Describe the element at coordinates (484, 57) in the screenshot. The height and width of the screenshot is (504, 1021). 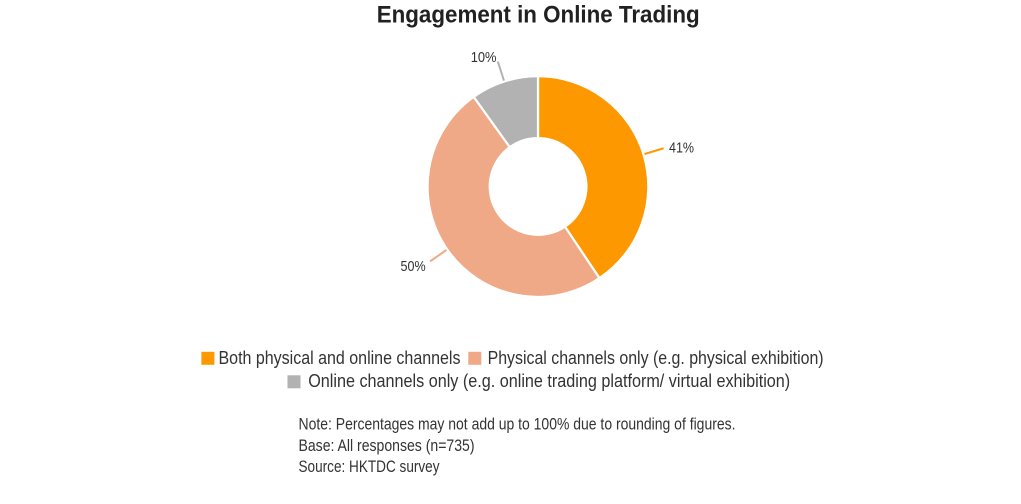
I see `svg-text: 10%` at that location.